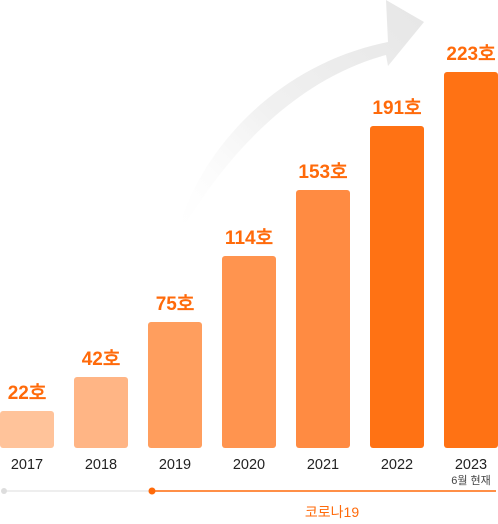 This screenshot has height=524, width=498. Describe the element at coordinates (4, 491) in the screenshot. I see `timeline-start-dot` at that location.